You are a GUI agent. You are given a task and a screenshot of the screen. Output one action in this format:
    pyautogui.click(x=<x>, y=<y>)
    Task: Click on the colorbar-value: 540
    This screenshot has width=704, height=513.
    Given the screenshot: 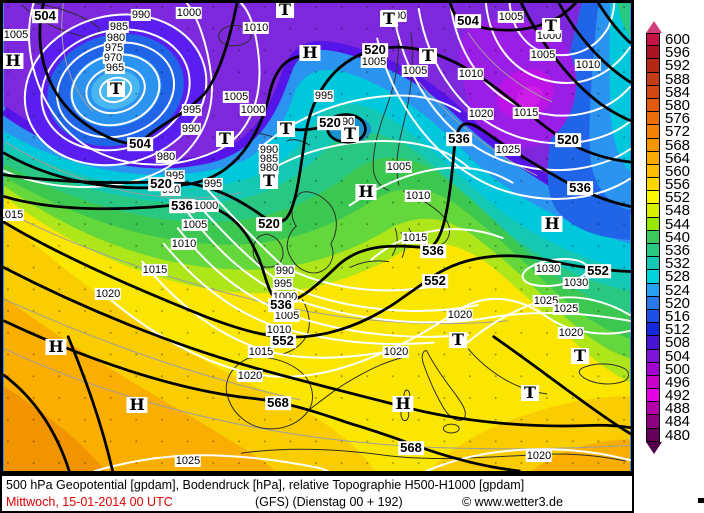 What is the action you would take?
    pyautogui.click(x=678, y=237)
    